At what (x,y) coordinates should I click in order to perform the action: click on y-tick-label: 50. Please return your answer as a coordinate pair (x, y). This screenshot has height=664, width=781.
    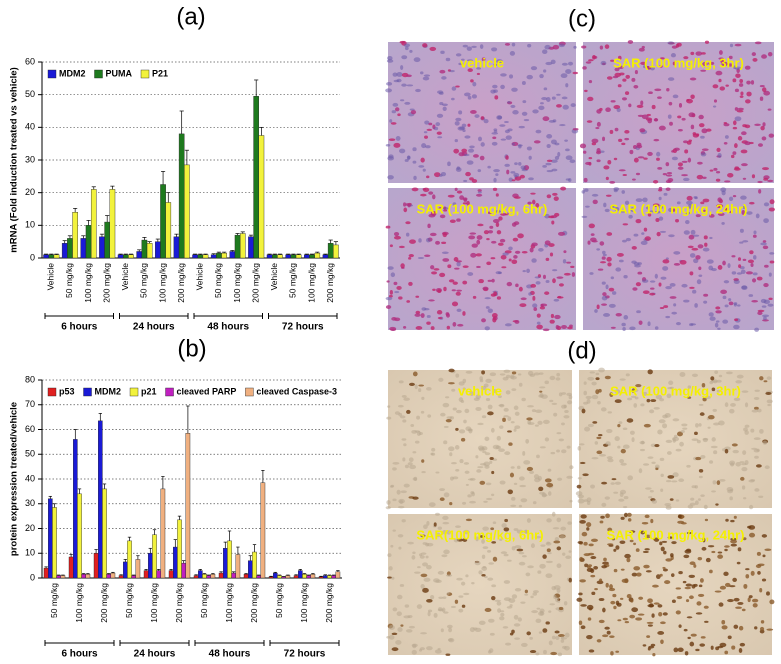
    Looking at the image, I should click on (30, 454).